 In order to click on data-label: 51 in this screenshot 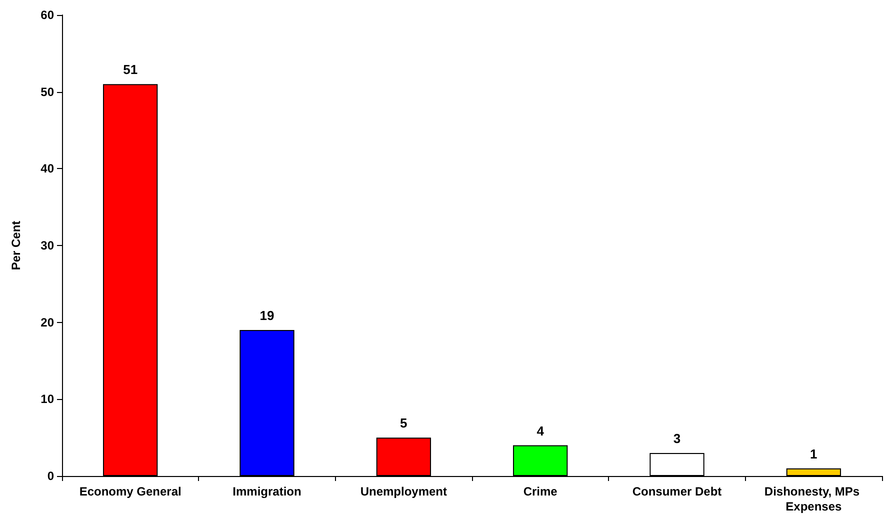, I will do `click(130, 70)`.